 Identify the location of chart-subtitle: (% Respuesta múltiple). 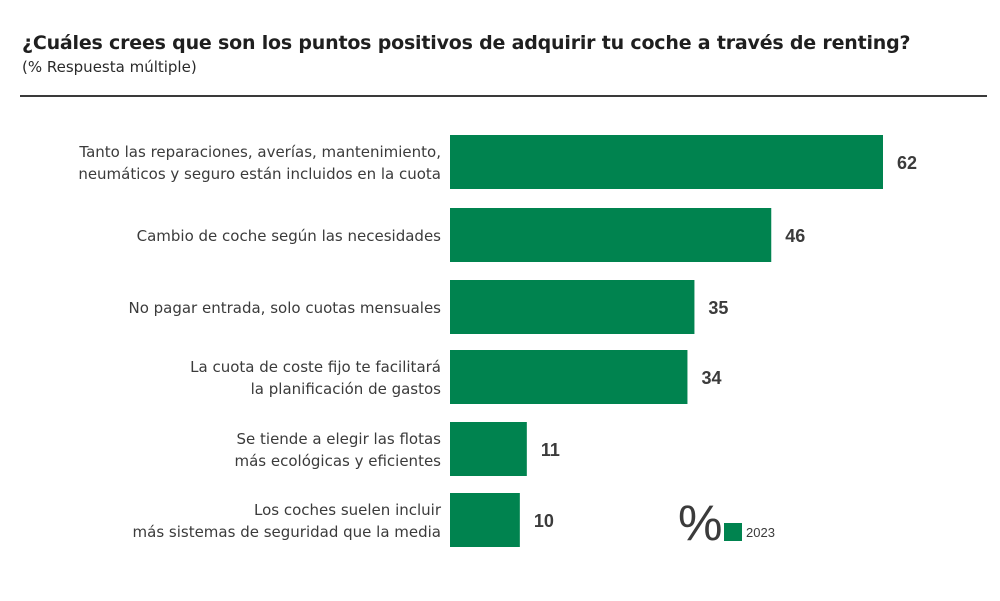
(109, 67).